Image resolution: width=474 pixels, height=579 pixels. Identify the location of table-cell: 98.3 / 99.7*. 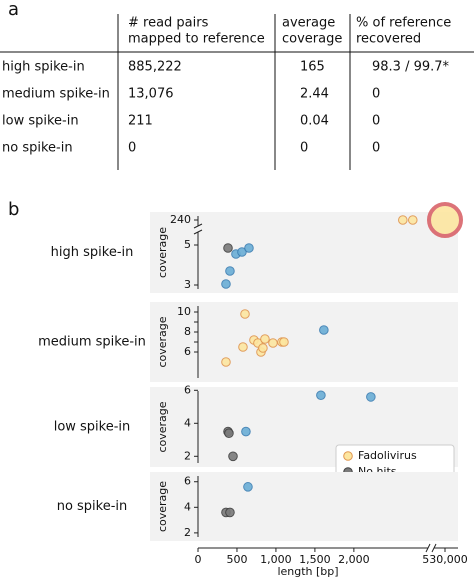
(411, 67).